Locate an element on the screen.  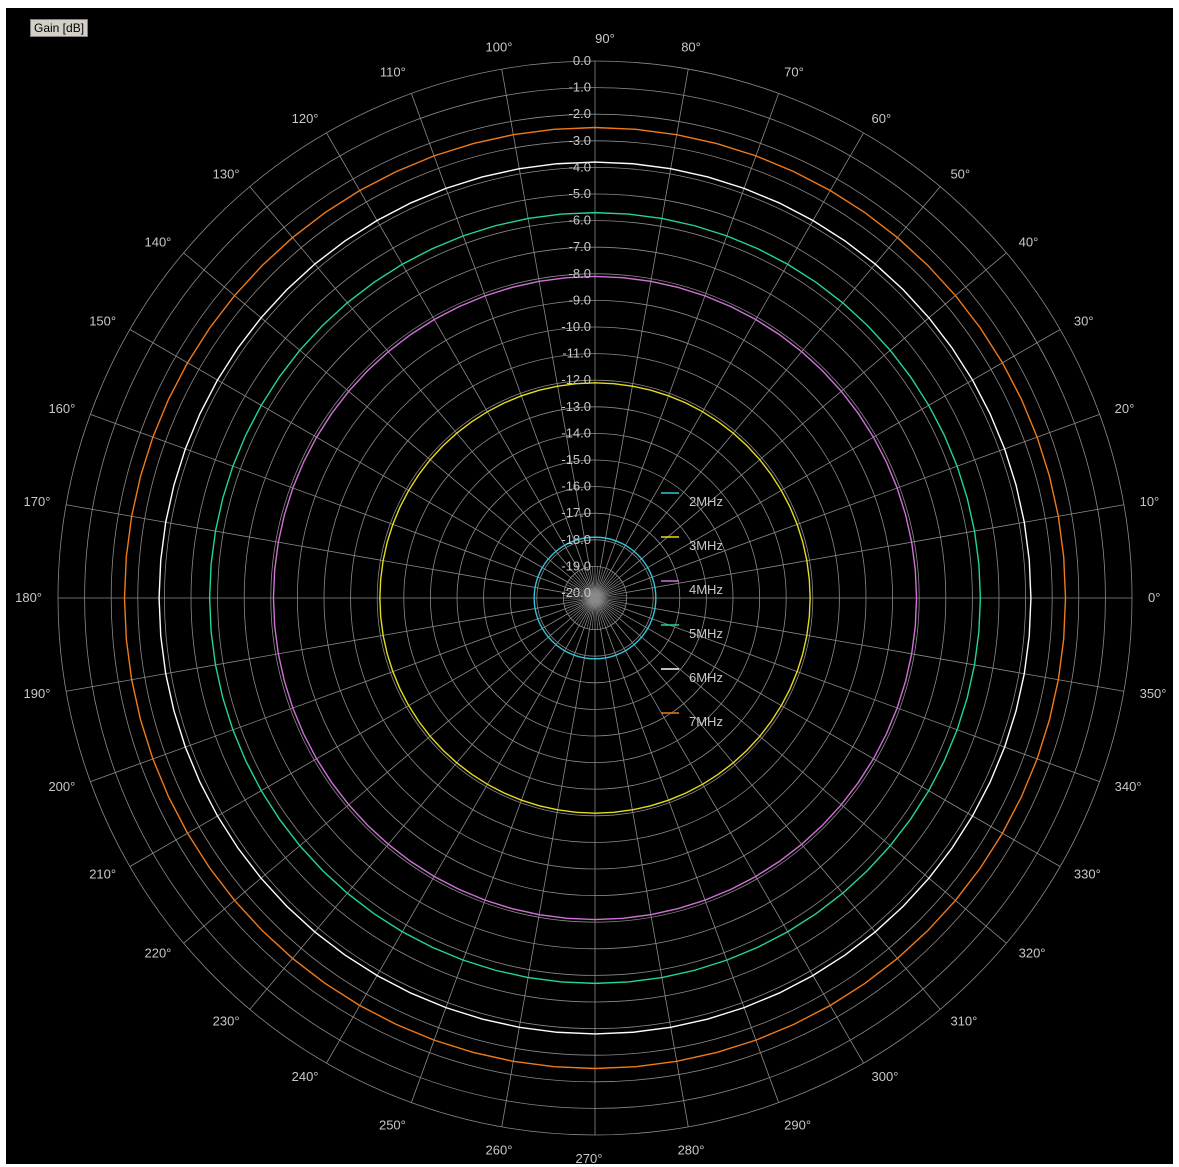
angle-tick-label: 150° is located at coordinates (102, 321).